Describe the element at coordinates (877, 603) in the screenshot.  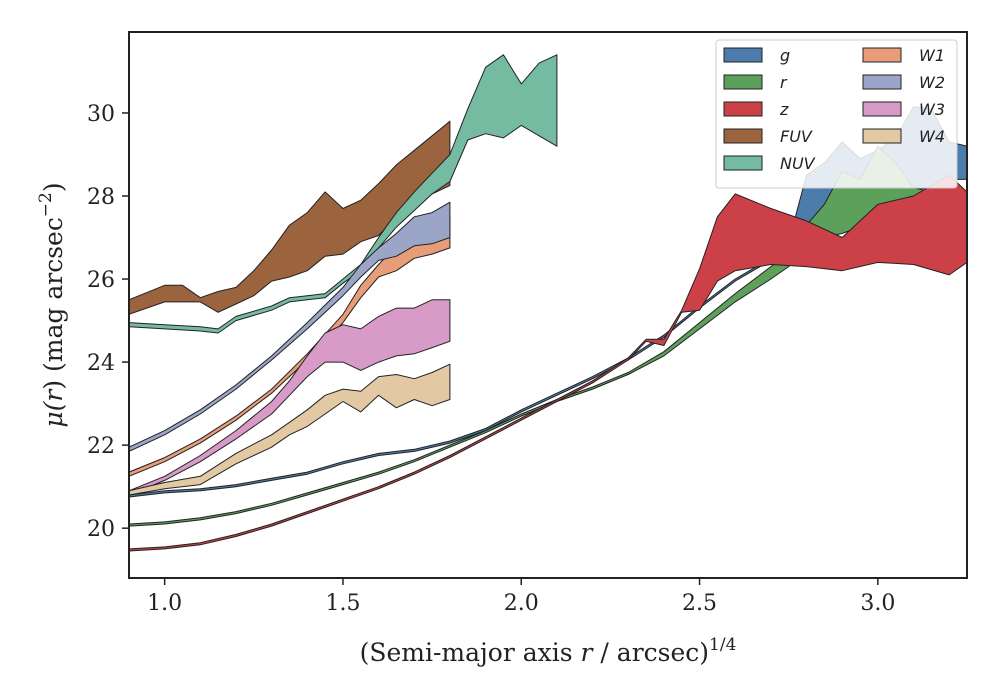
I see `x-tick-label: 3.0` at that location.